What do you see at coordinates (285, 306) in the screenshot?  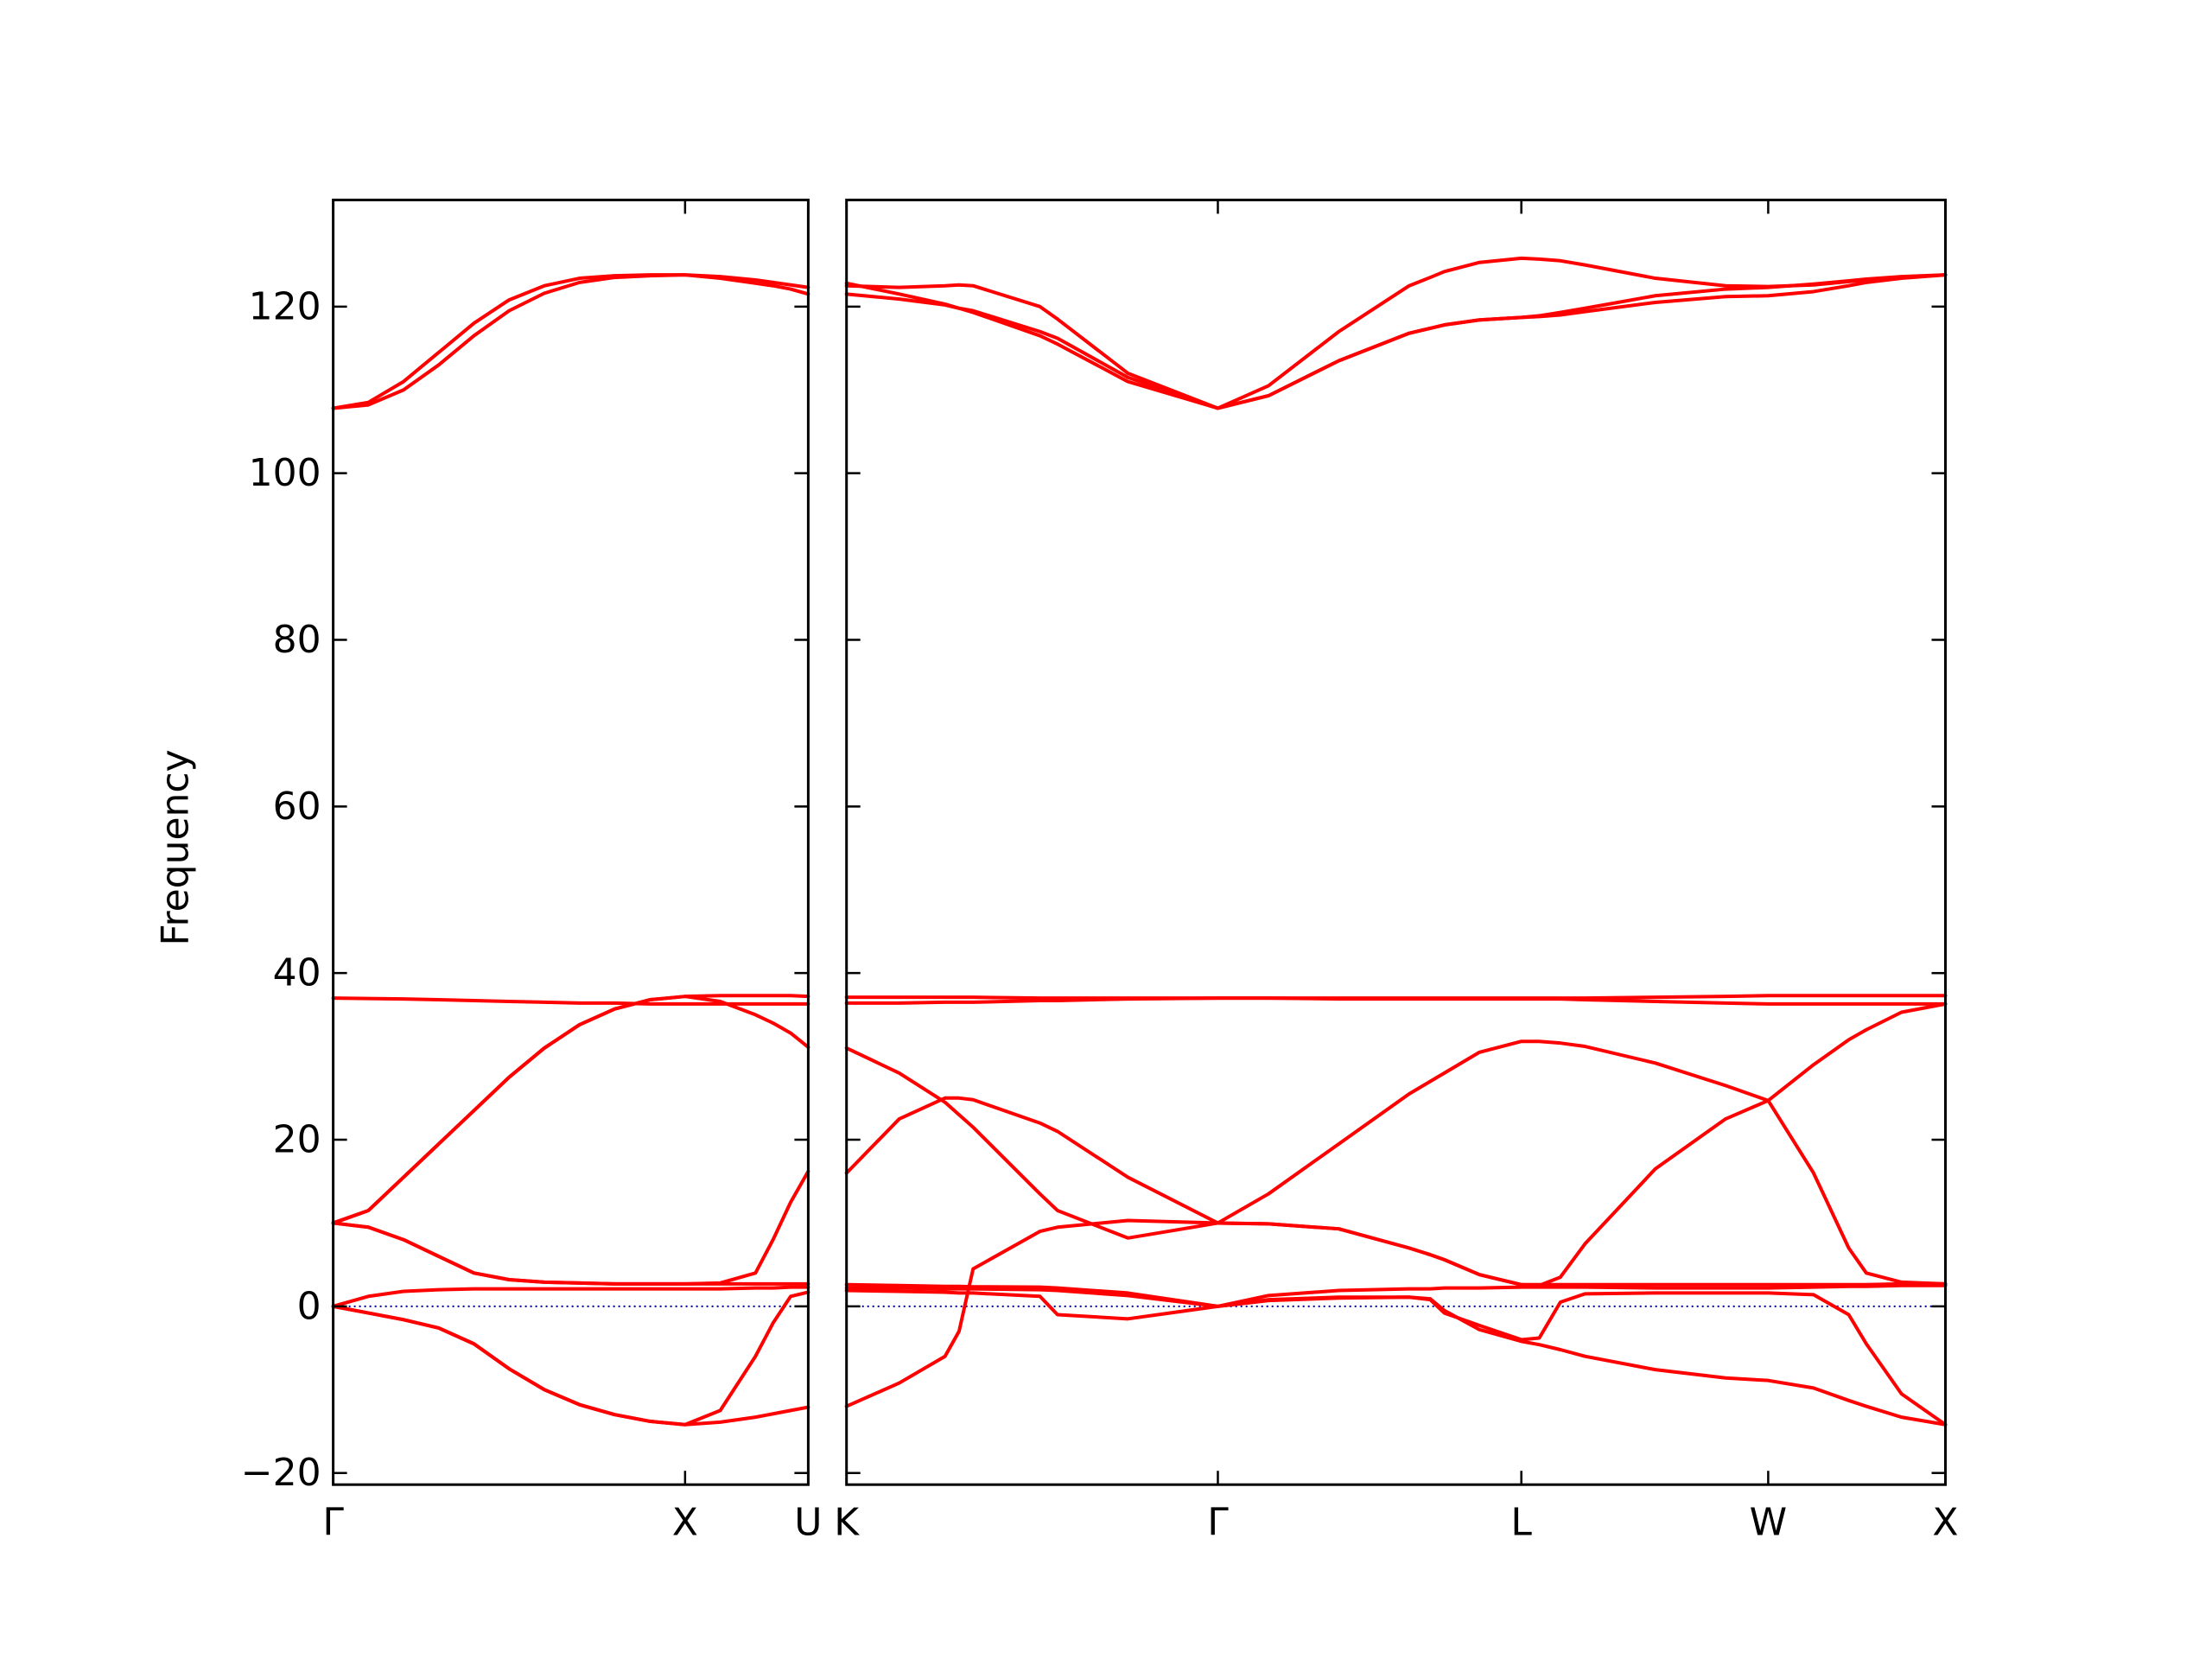 I see `y-tick-label: 120` at bounding box center [285, 306].